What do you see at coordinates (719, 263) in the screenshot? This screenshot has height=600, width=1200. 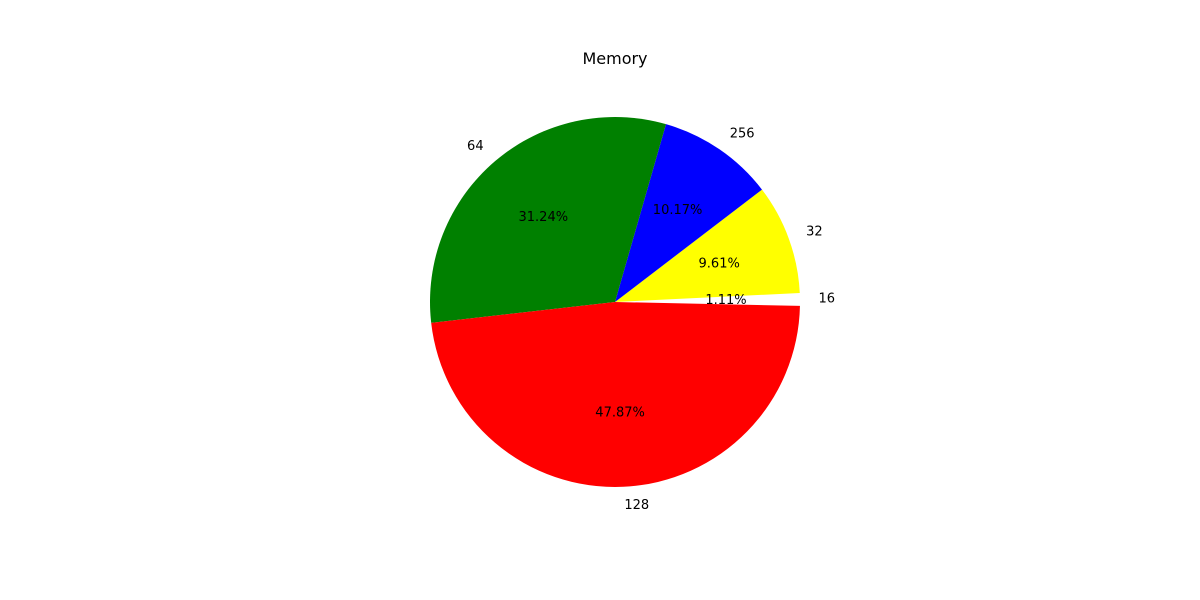 I see `pie-percent-label-32: 9.61%` at bounding box center [719, 263].